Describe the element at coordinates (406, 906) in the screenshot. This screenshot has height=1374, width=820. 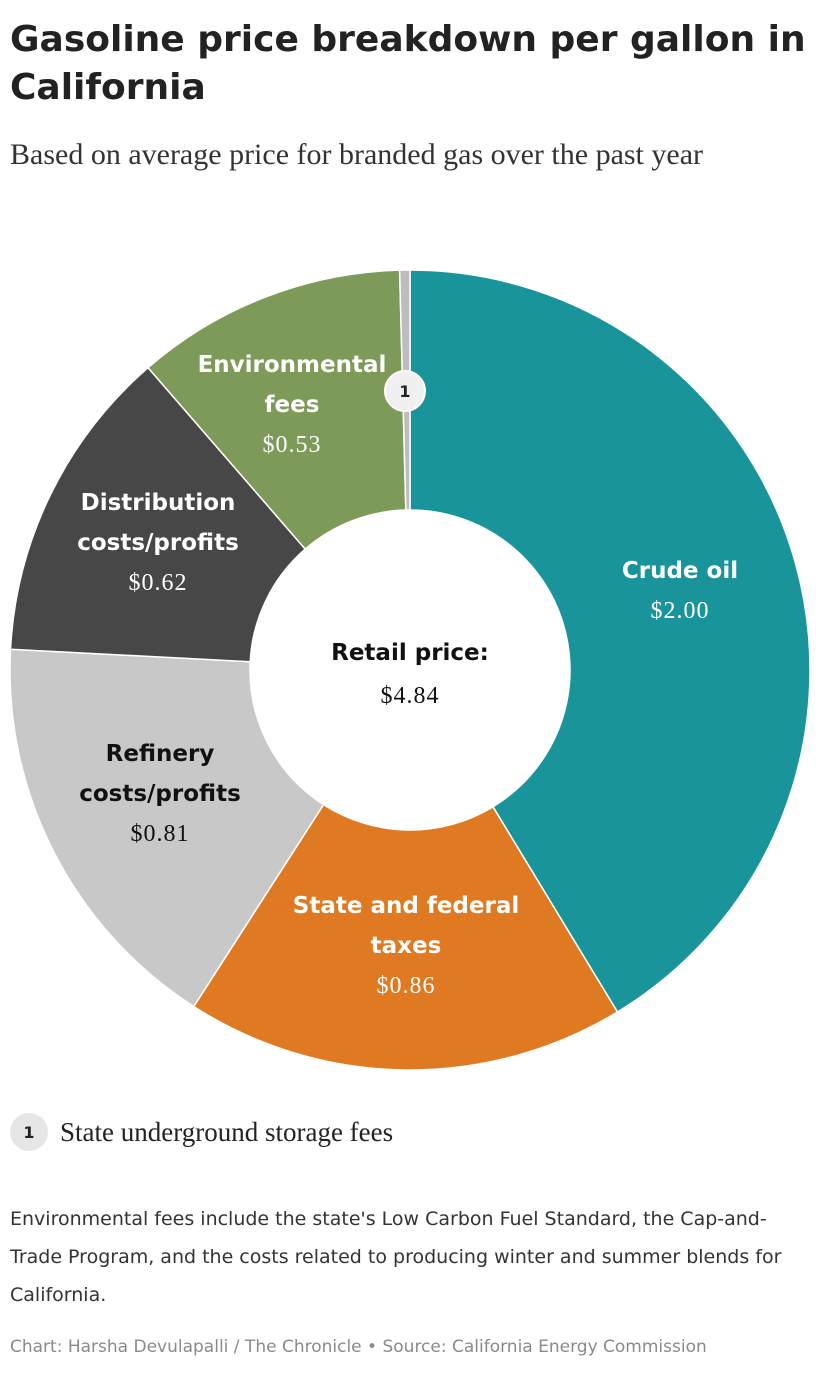
I see `slice-label-taxes: State and federal` at that location.